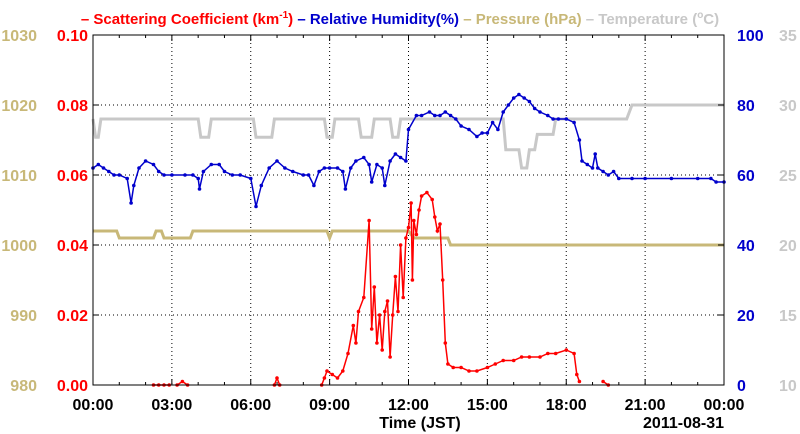  What do you see at coordinates (711, 19) in the screenshot?
I see `legend-suffix: C)` at bounding box center [711, 19].